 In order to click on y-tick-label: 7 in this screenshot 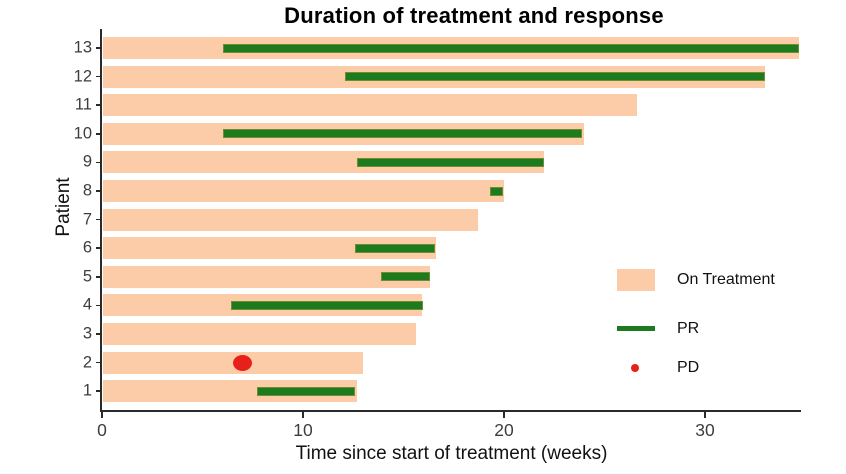, I will do `click(87, 219)`.